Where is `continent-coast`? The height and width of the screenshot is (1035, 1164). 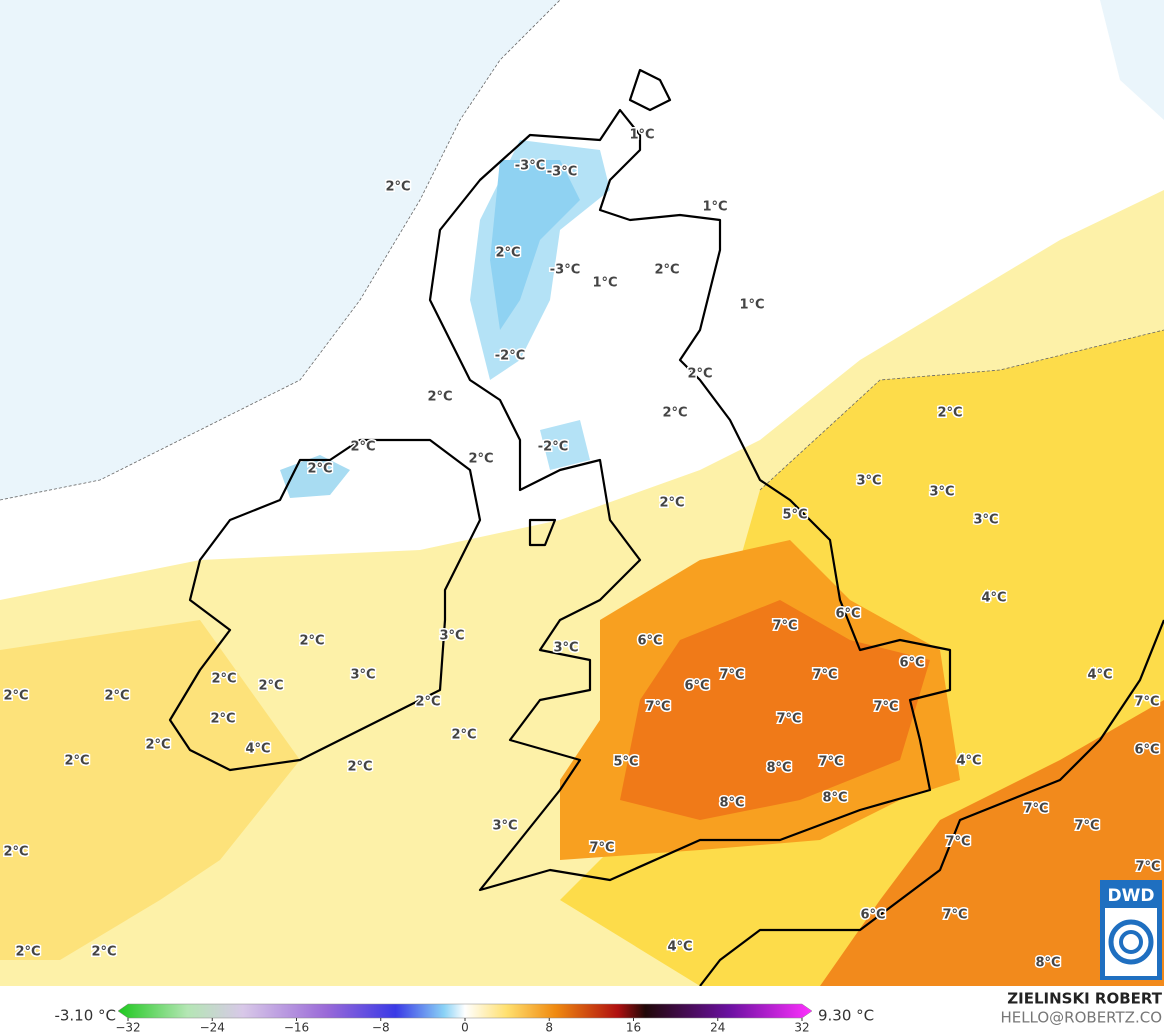
continent-coast is located at coordinates (931, 803).